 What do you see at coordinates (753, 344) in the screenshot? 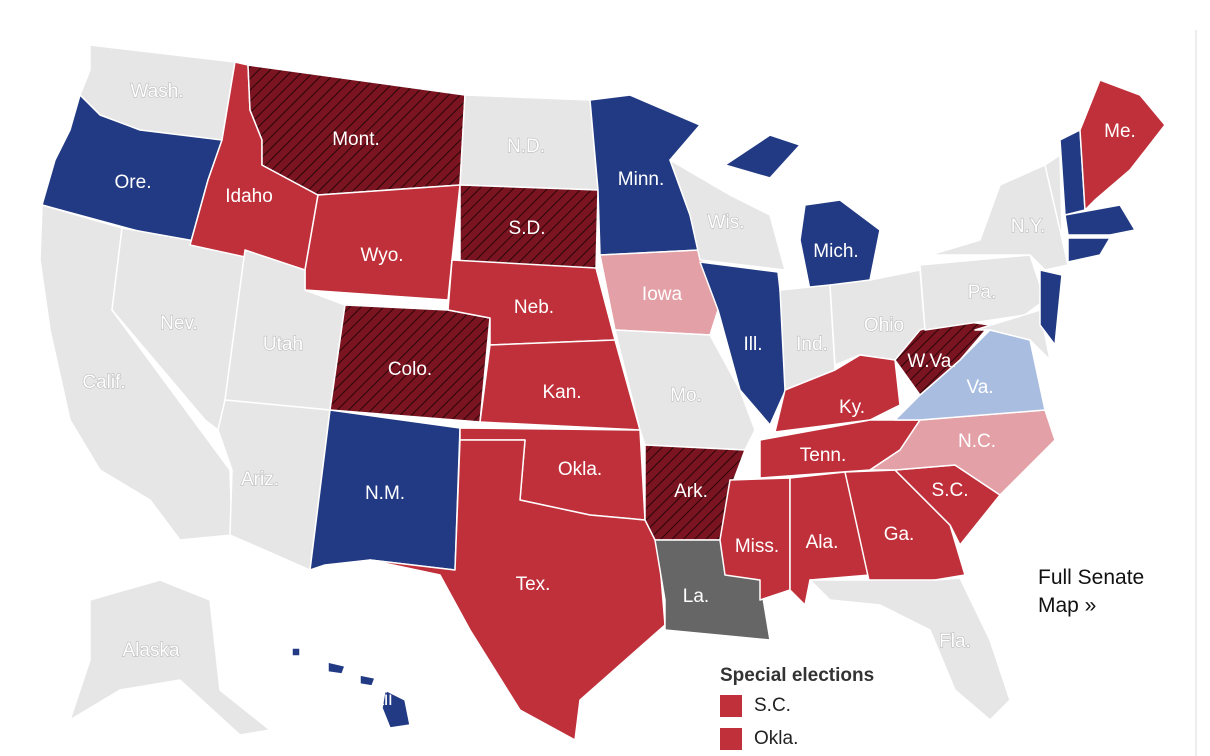
I see `state-label: Ill.` at bounding box center [753, 344].